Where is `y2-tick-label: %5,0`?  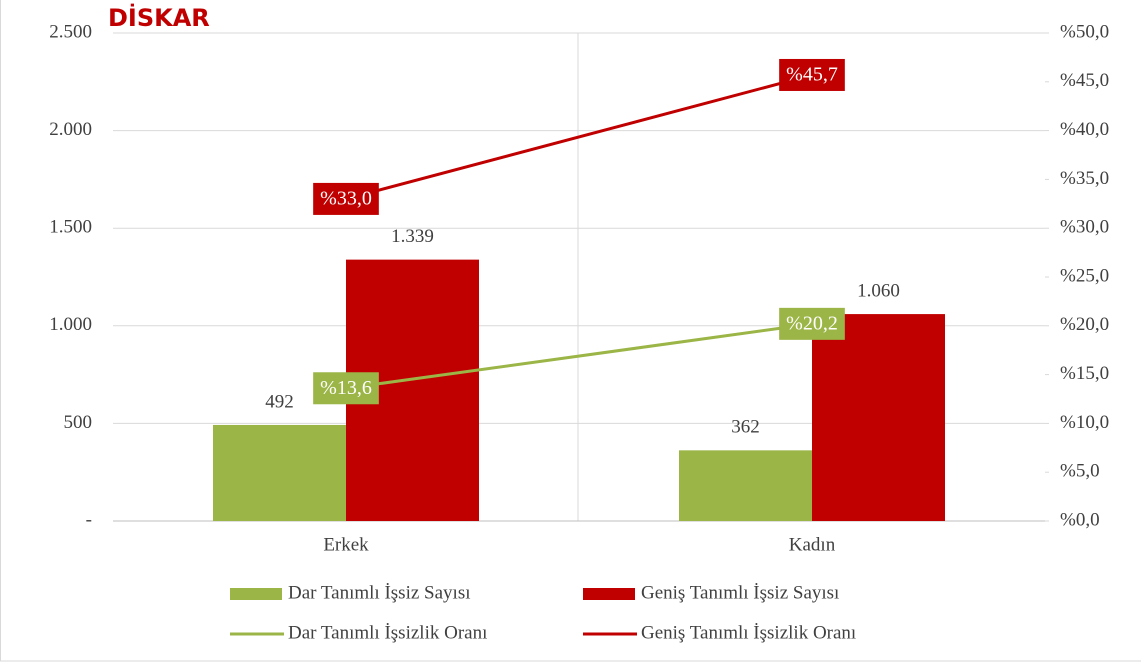
y2-tick-label: %5,0 is located at coordinates (1080, 471).